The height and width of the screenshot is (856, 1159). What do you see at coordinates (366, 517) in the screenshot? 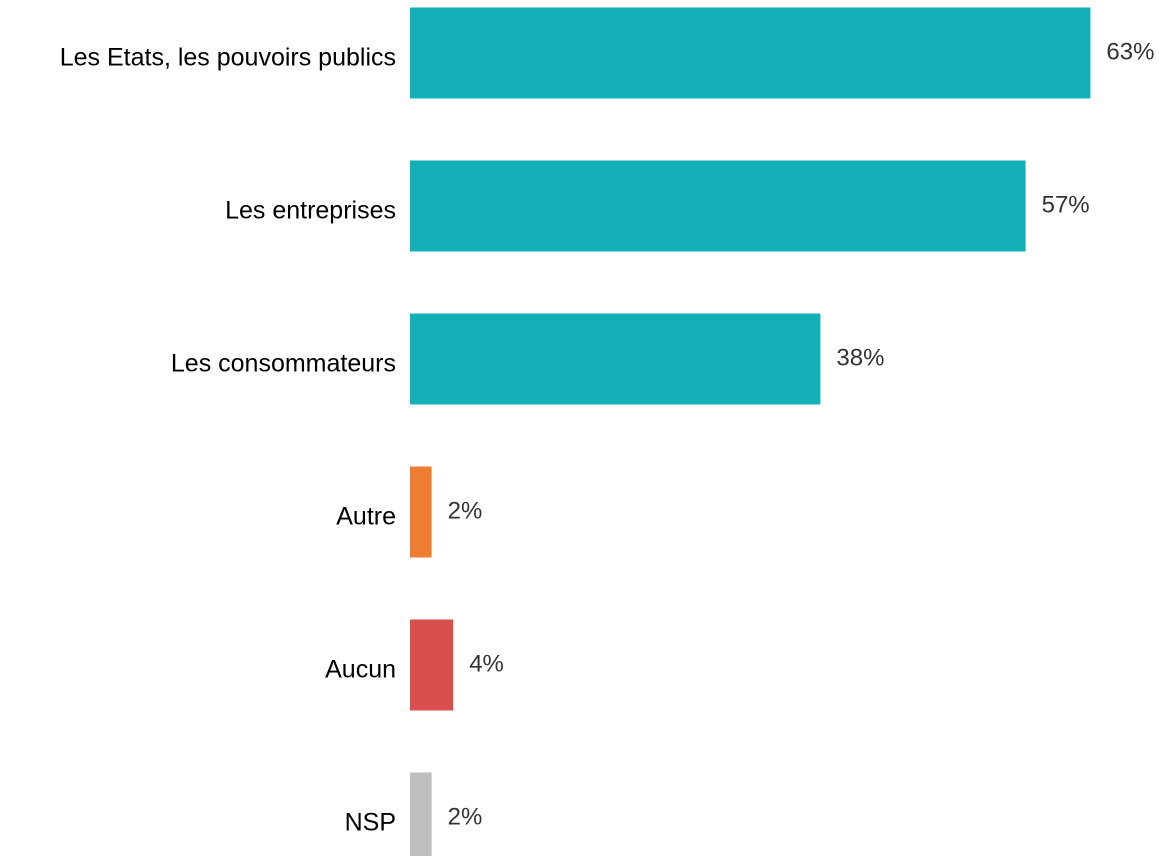
I see `category-label: Autre` at bounding box center [366, 517].